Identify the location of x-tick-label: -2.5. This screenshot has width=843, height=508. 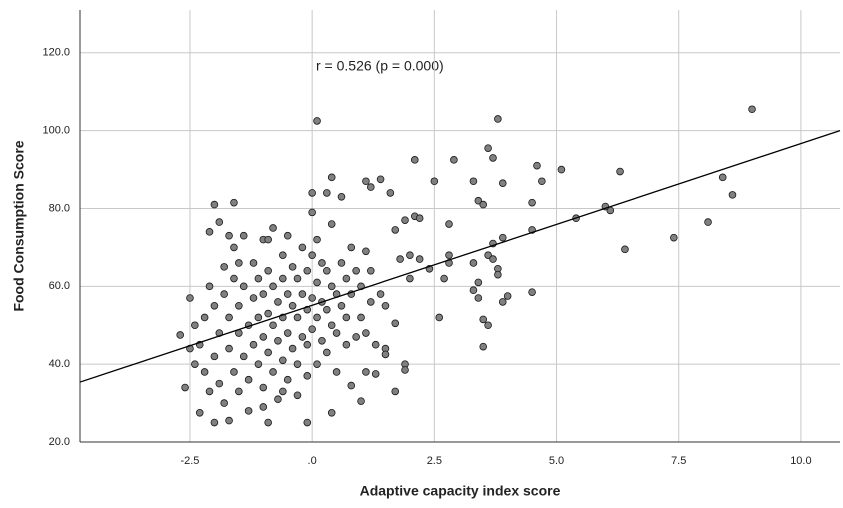
(189, 461).